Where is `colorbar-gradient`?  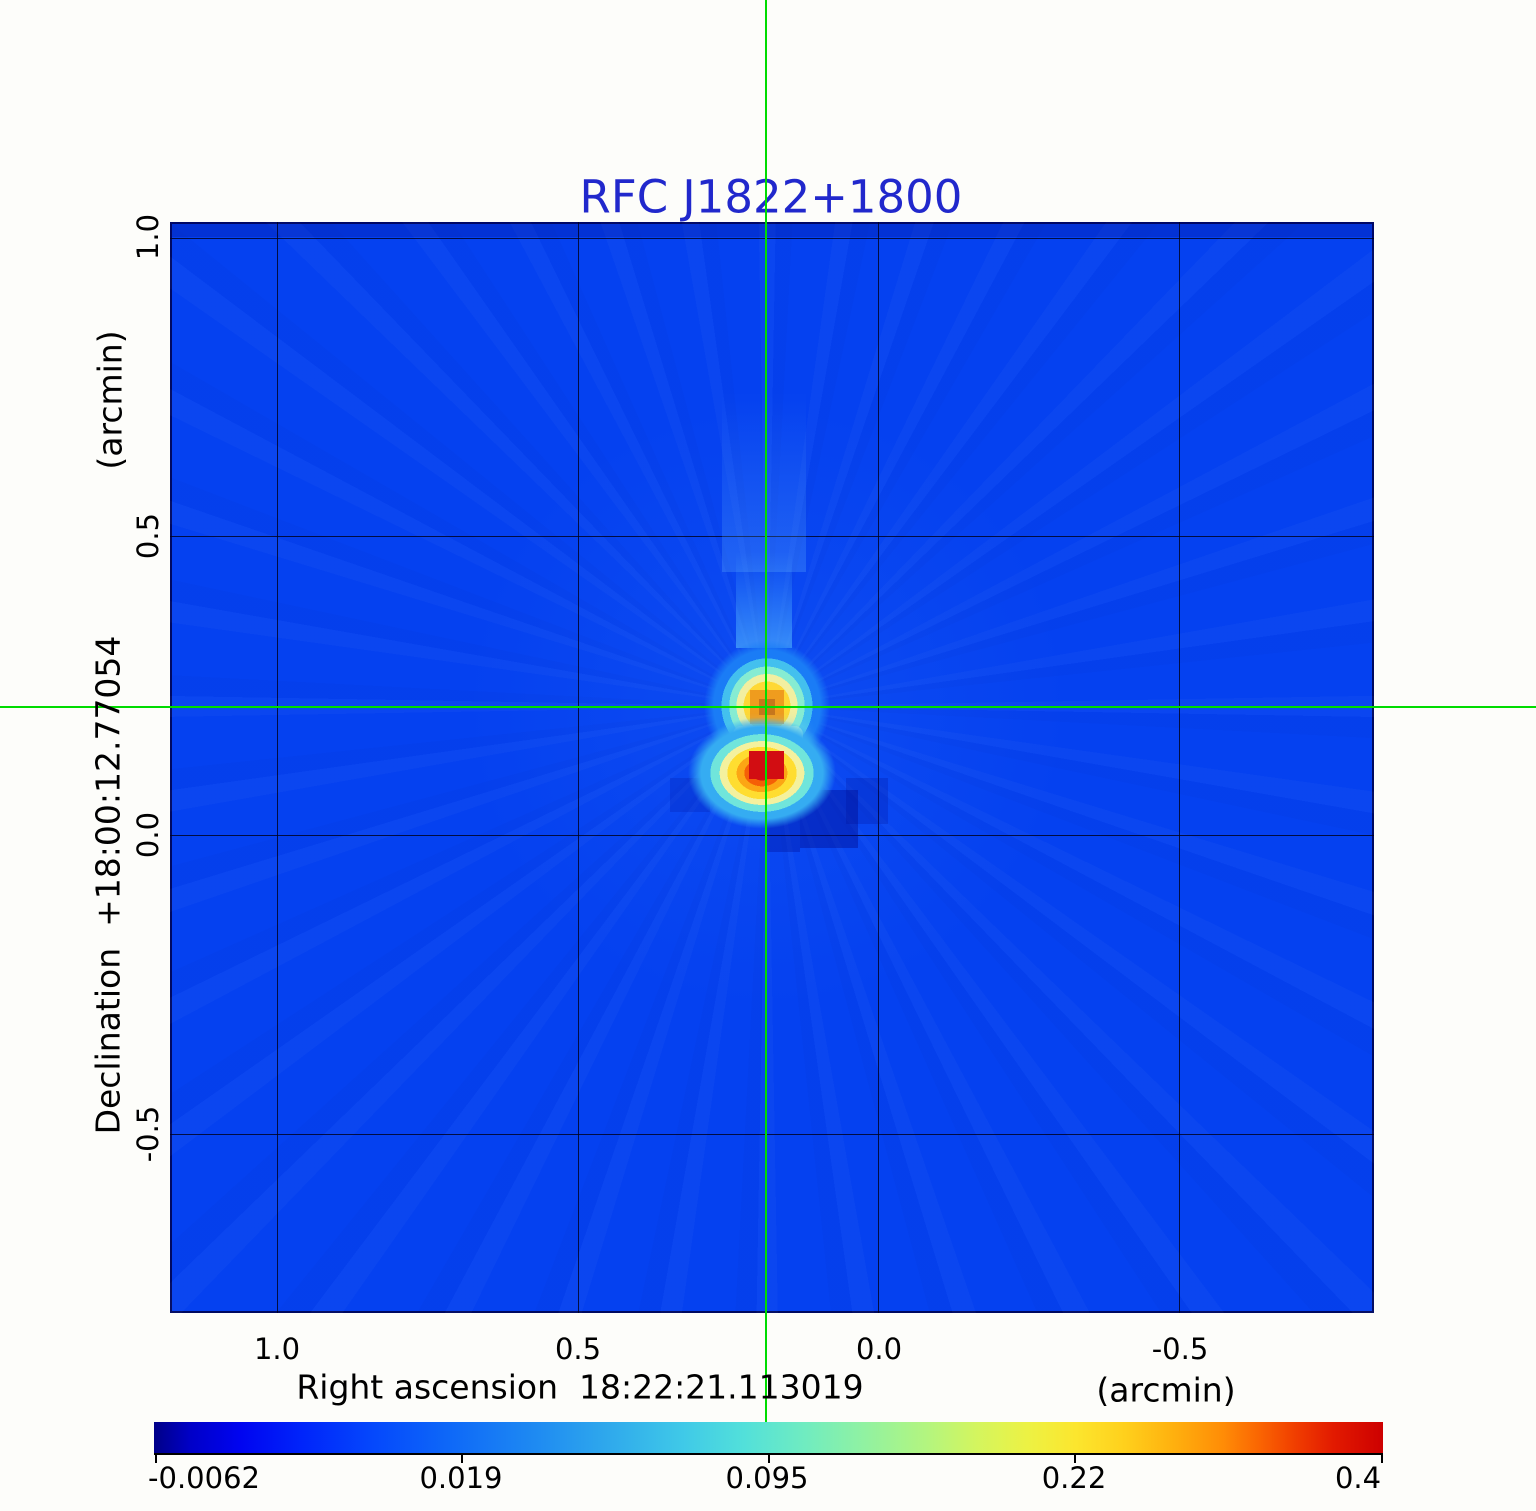
colorbar-gradient is located at coordinates (768, 1438).